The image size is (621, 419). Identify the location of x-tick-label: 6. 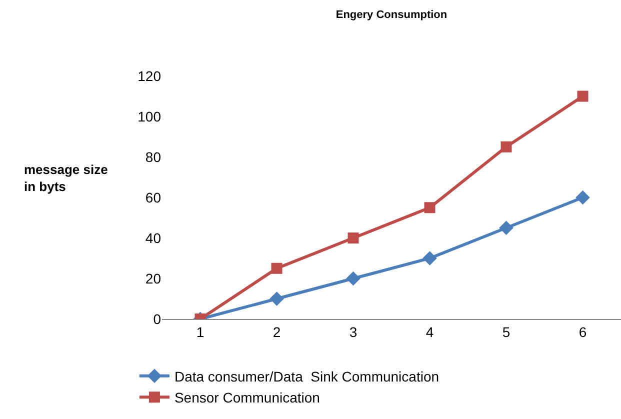
(582, 332).